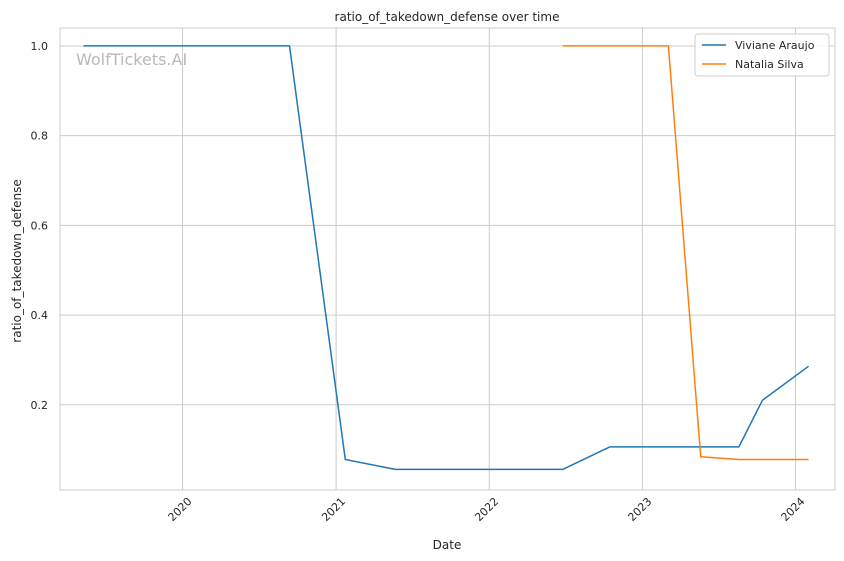 This screenshot has height=561, width=844. Describe the element at coordinates (40, 315) in the screenshot. I see `y-tick-label: 0.4` at that location.